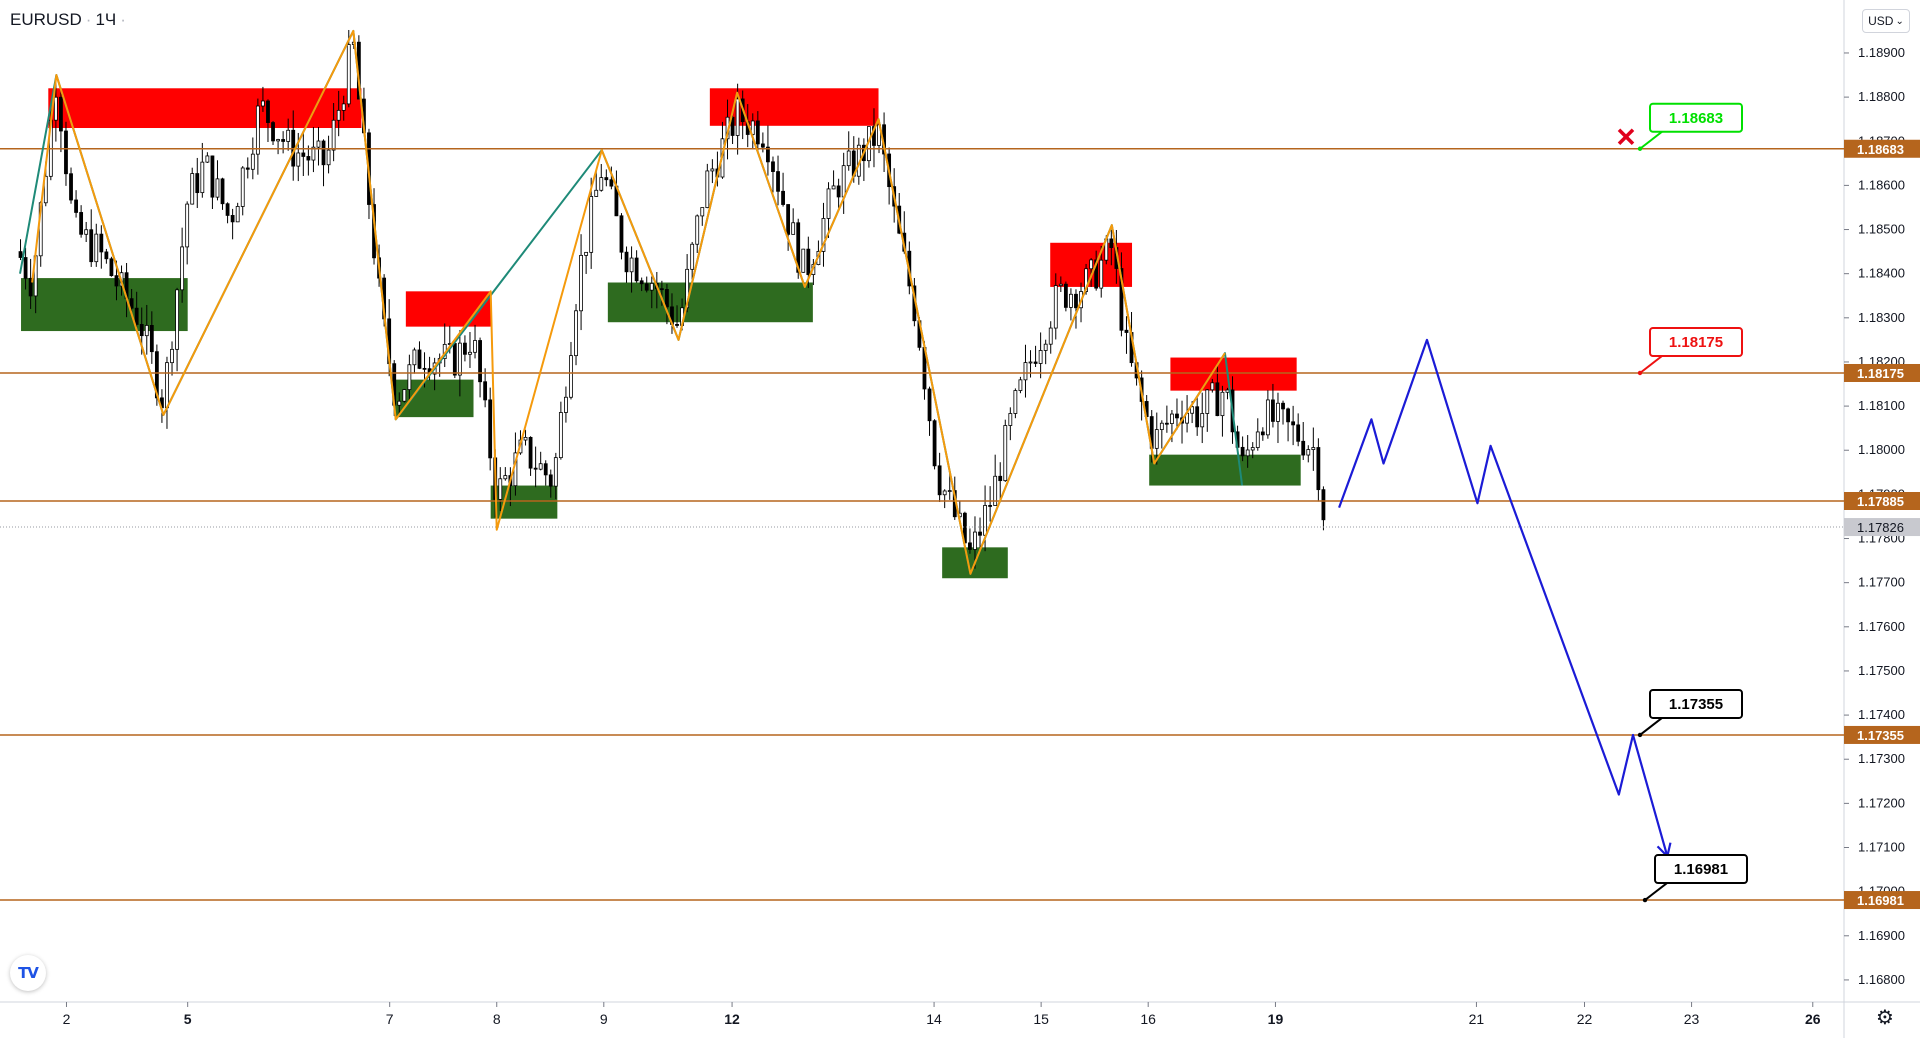  What do you see at coordinates (1881, 449) in the screenshot?
I see `y-tick-label-12: 1.18000` at bounding box center [1881, 449].